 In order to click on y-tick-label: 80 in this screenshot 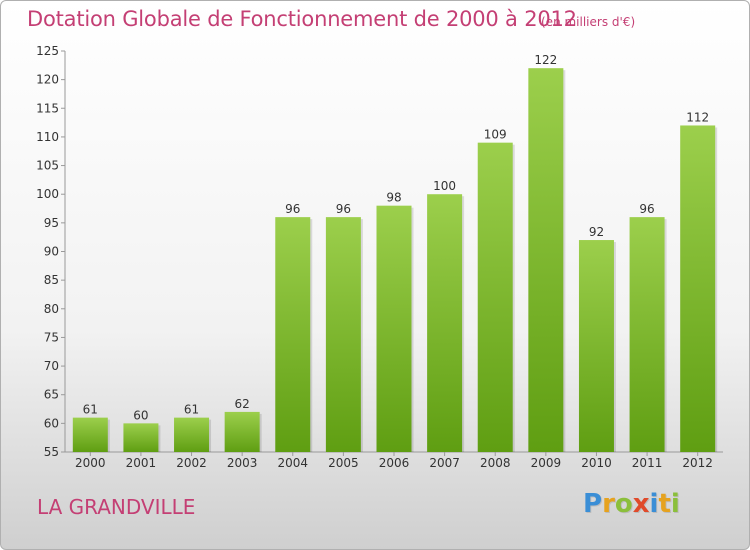, I will do `click(51, 309)`.